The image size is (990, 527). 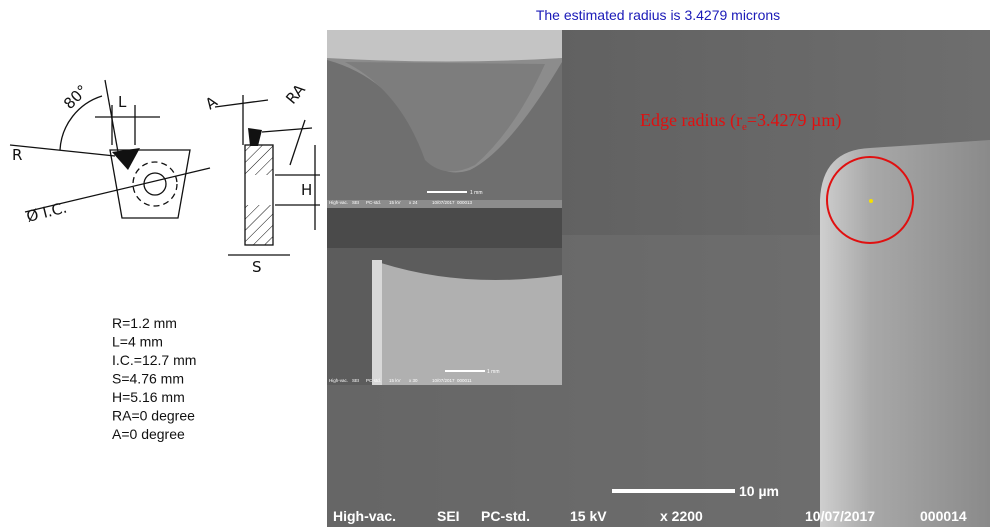 I want to click on inscribed-circle, so click(x=155, y=184).